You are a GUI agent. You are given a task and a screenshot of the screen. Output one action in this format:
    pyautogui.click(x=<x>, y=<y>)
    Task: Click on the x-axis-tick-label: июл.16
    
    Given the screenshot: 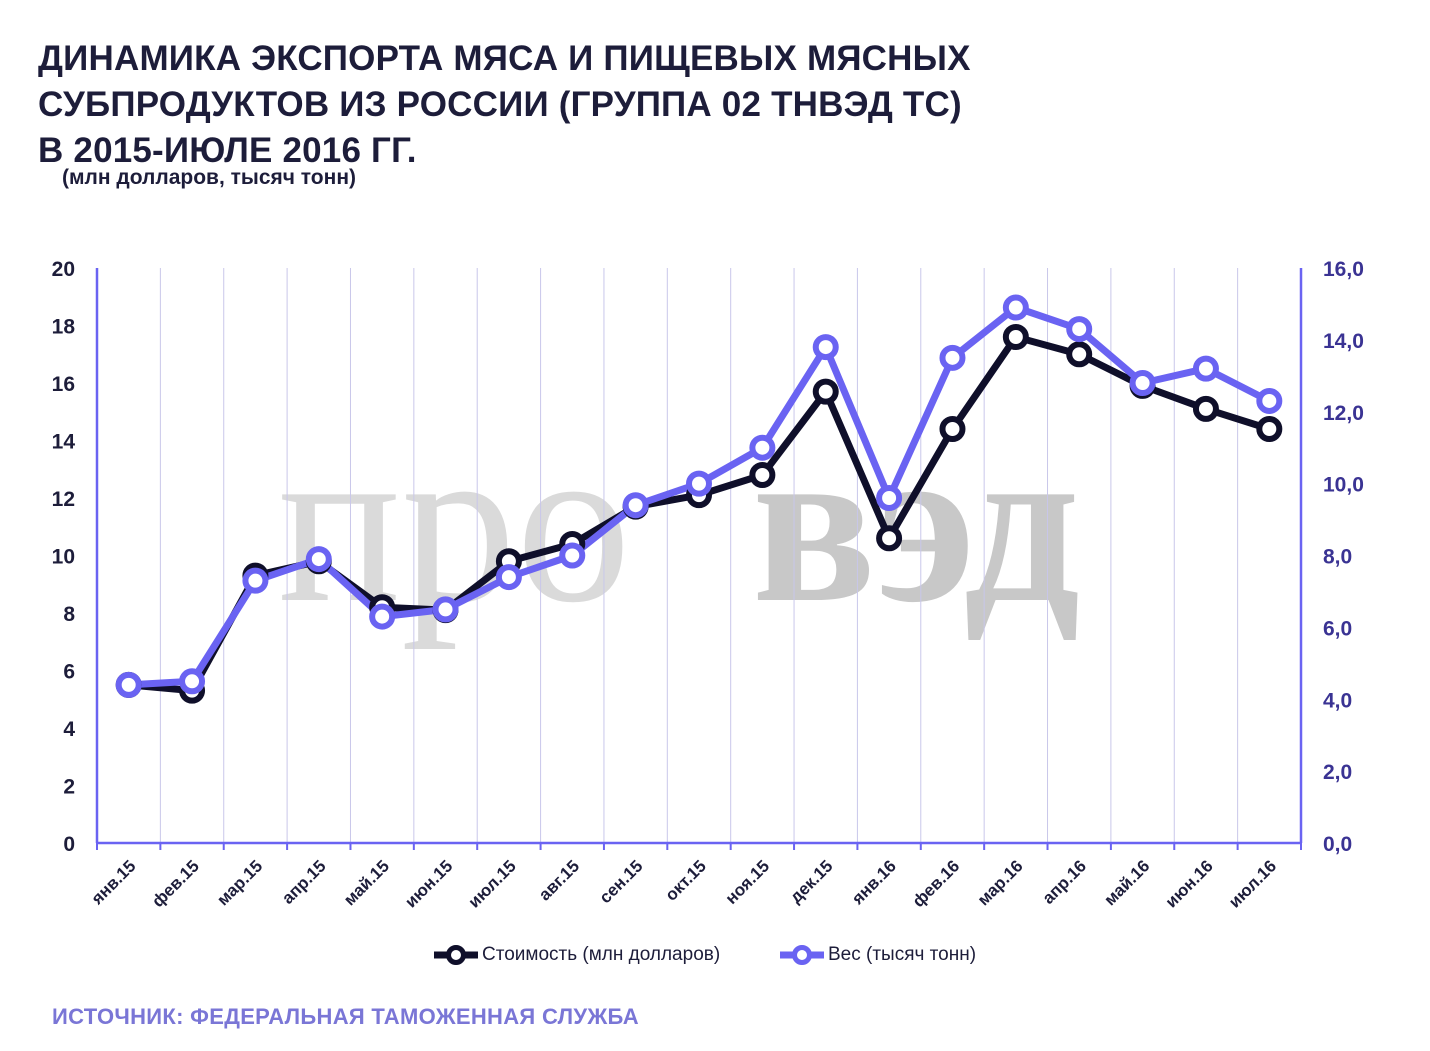 What is the action you would take?
    pyautogui.click(x=1252, y=883)
    